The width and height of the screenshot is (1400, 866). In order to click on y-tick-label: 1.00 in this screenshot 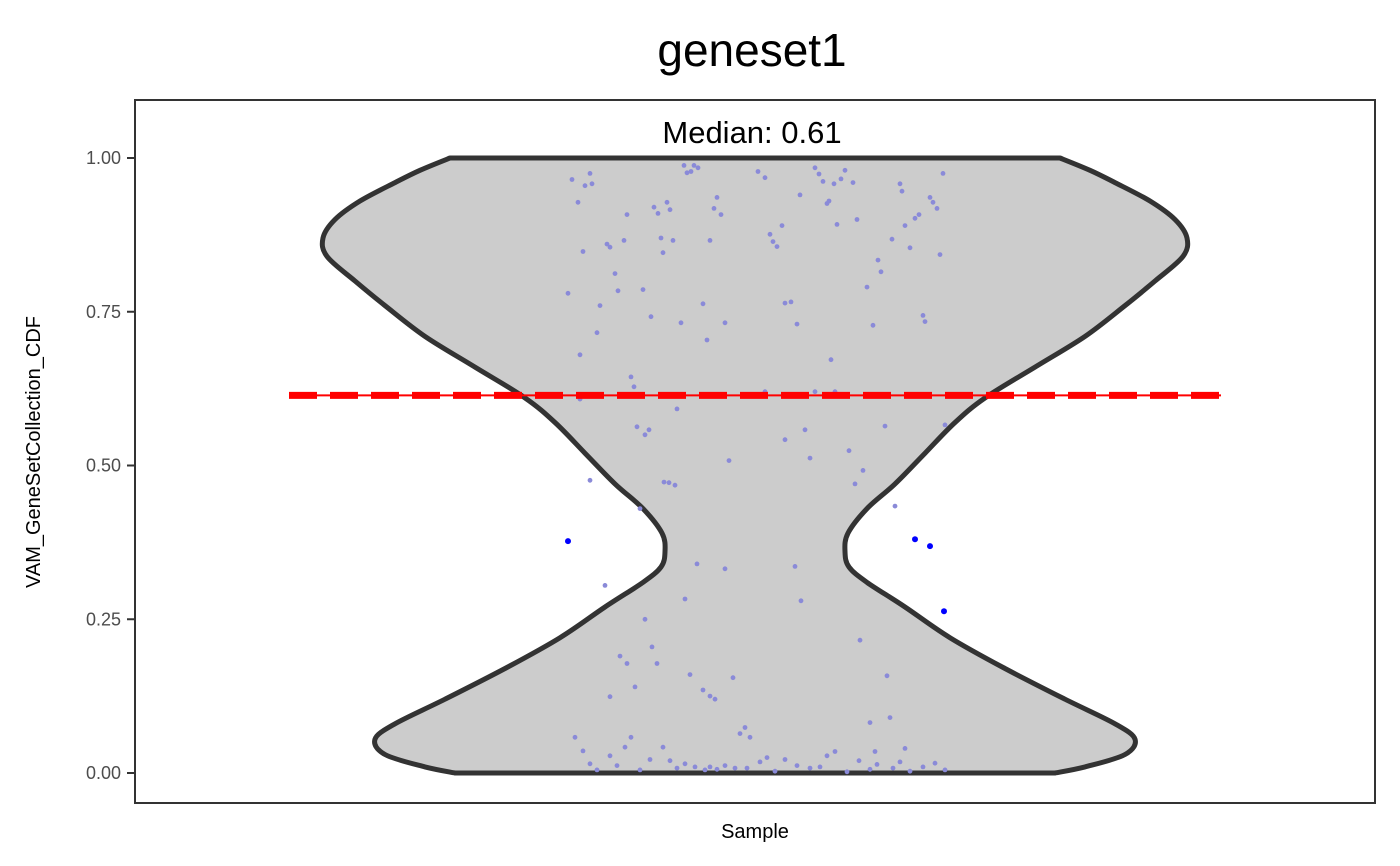, I will do `click(103, 158)`.